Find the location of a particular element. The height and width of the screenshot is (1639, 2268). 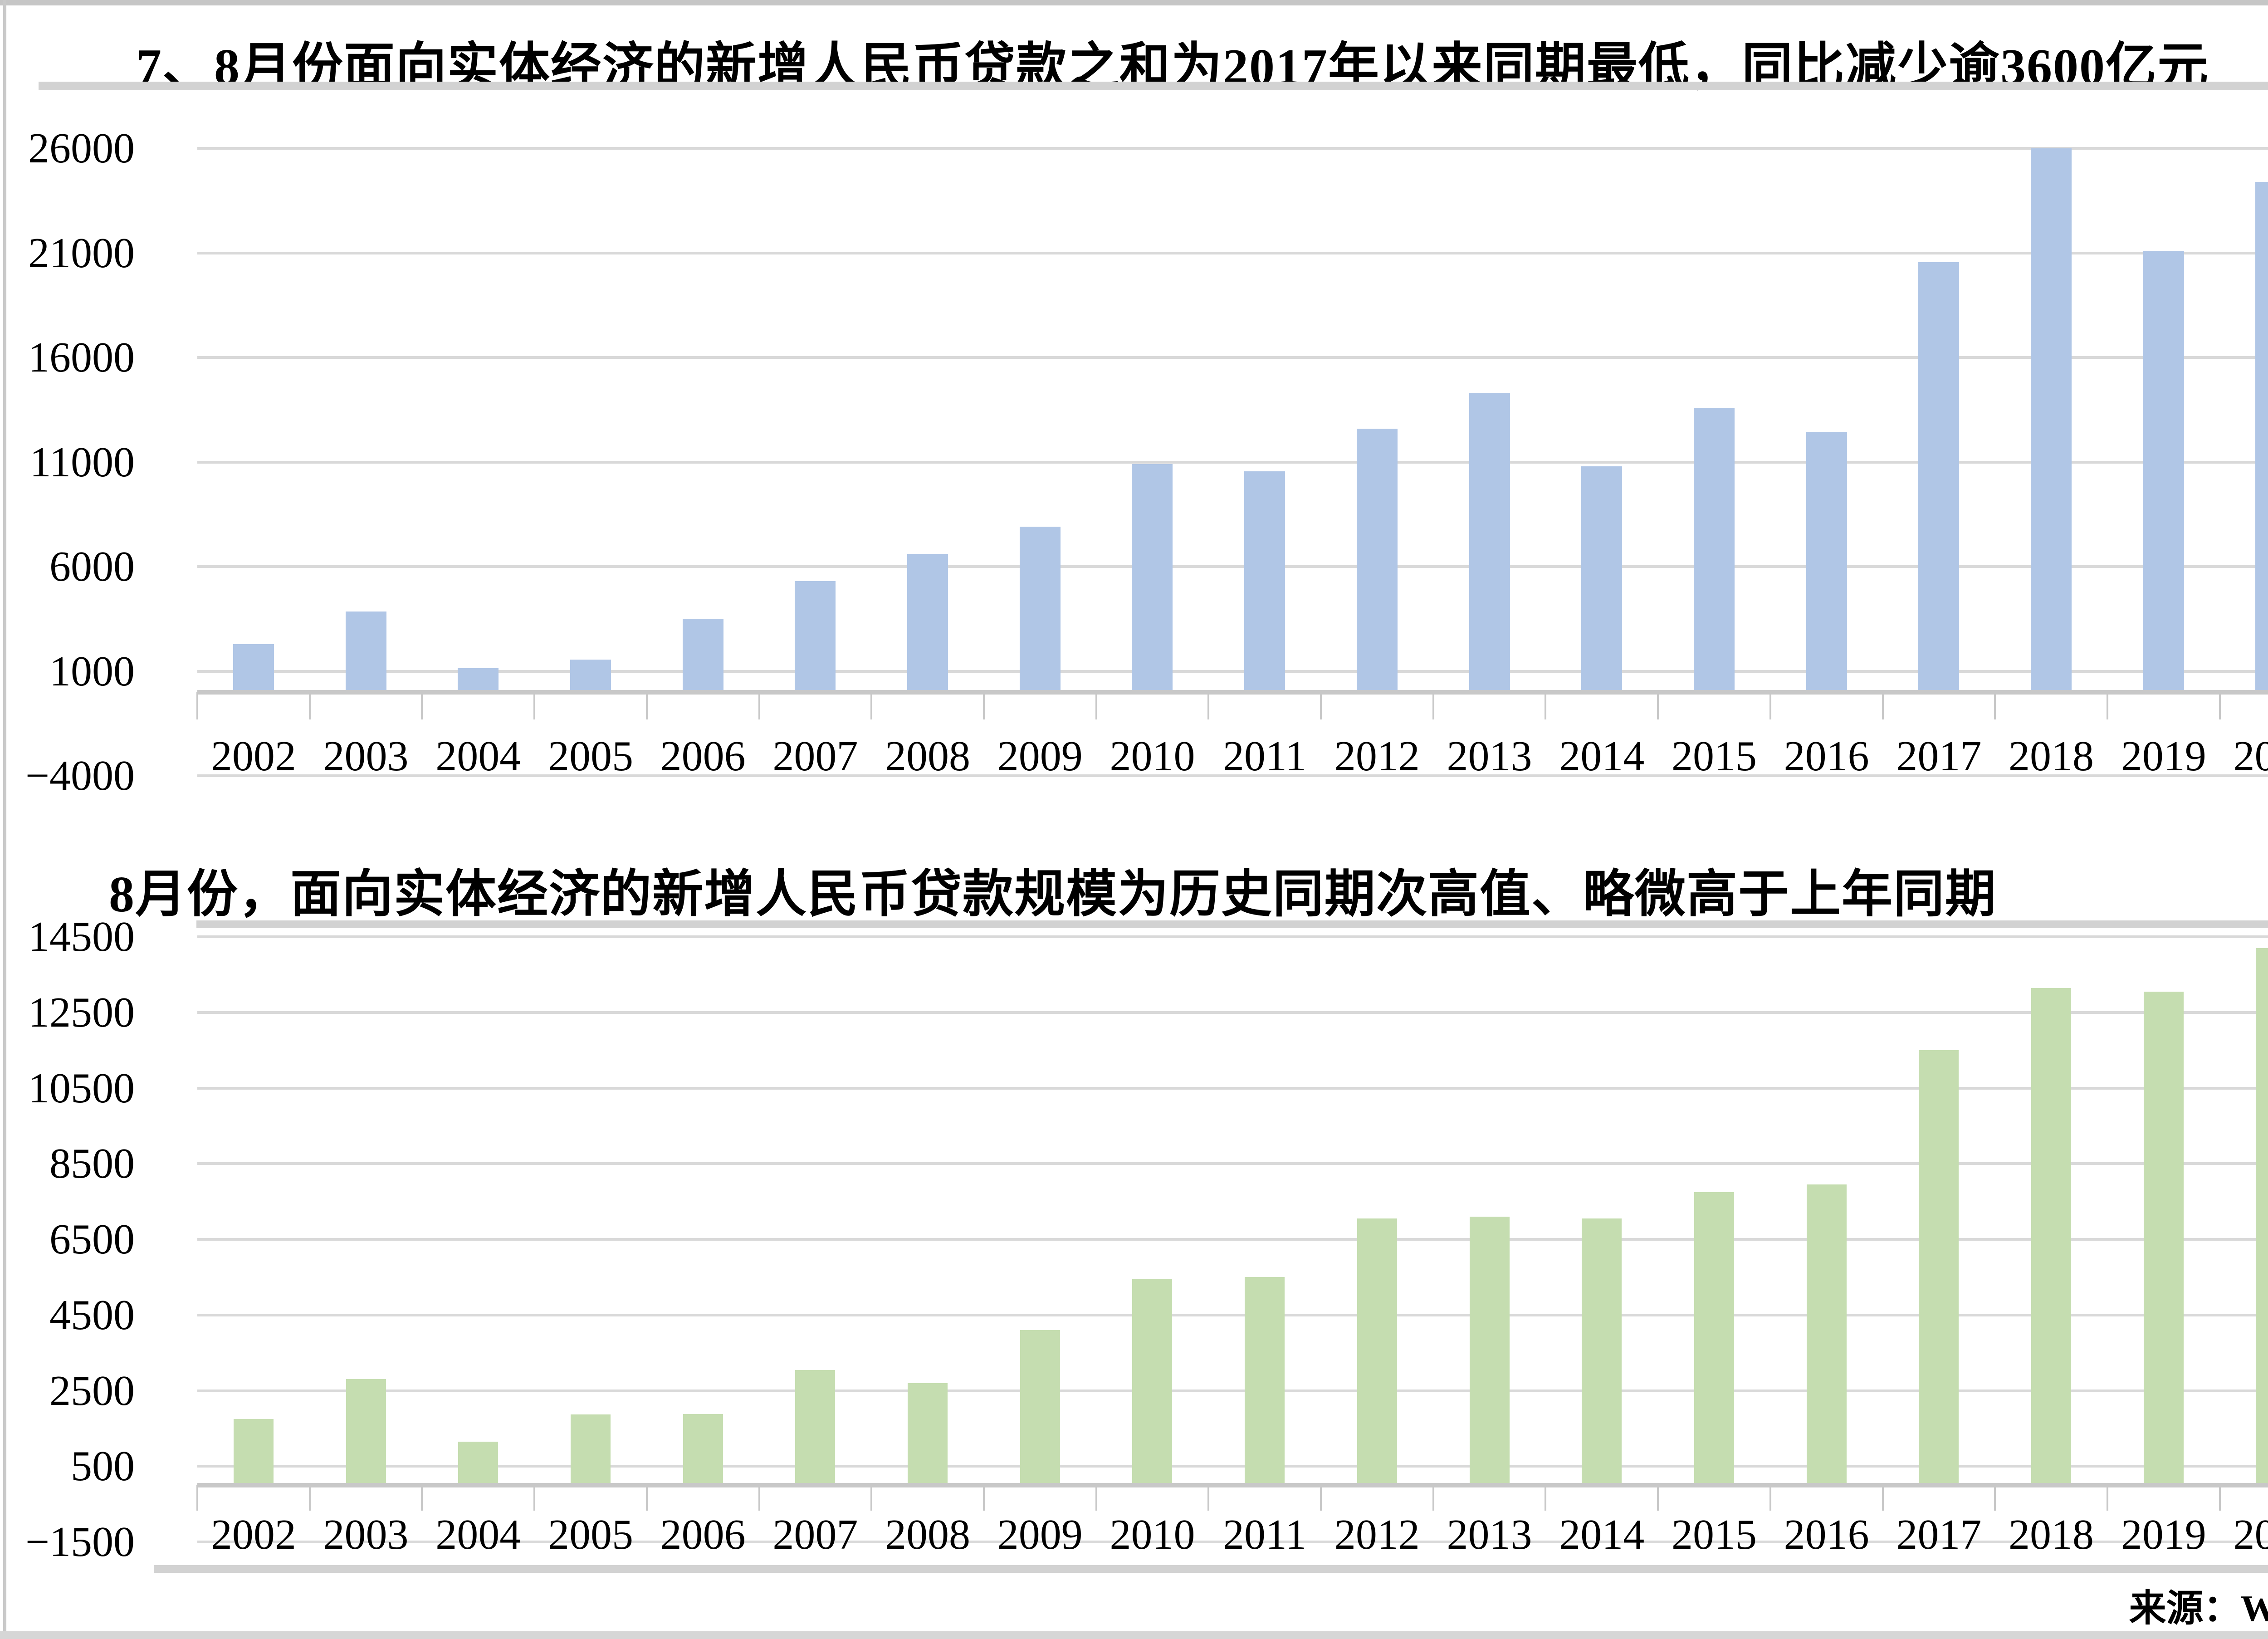

y-axis-label: 26000 is located at coordinates (82, 148).